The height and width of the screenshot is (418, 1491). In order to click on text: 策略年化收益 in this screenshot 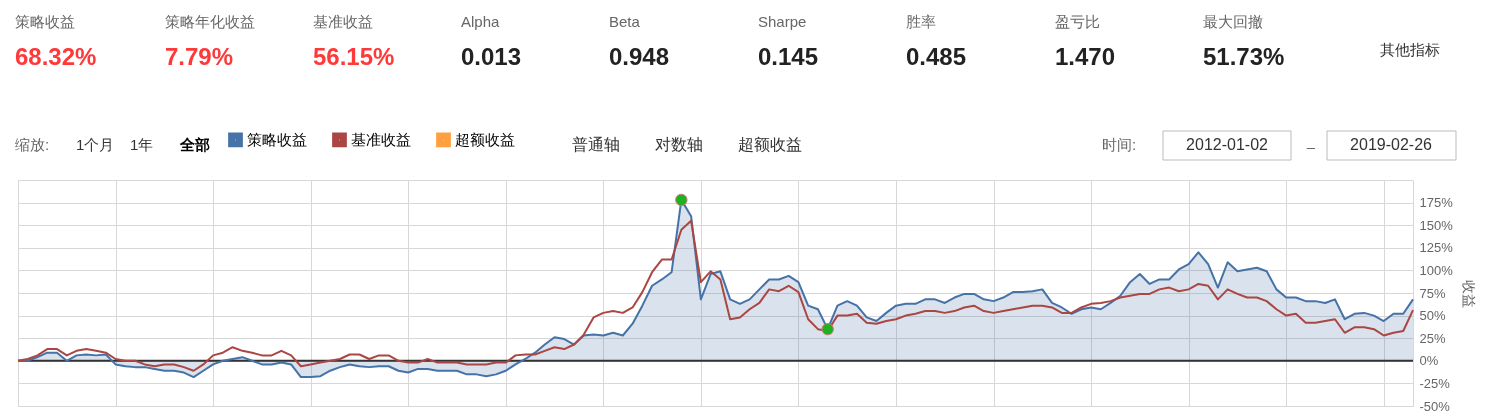, I will do `click(210, 21)`.